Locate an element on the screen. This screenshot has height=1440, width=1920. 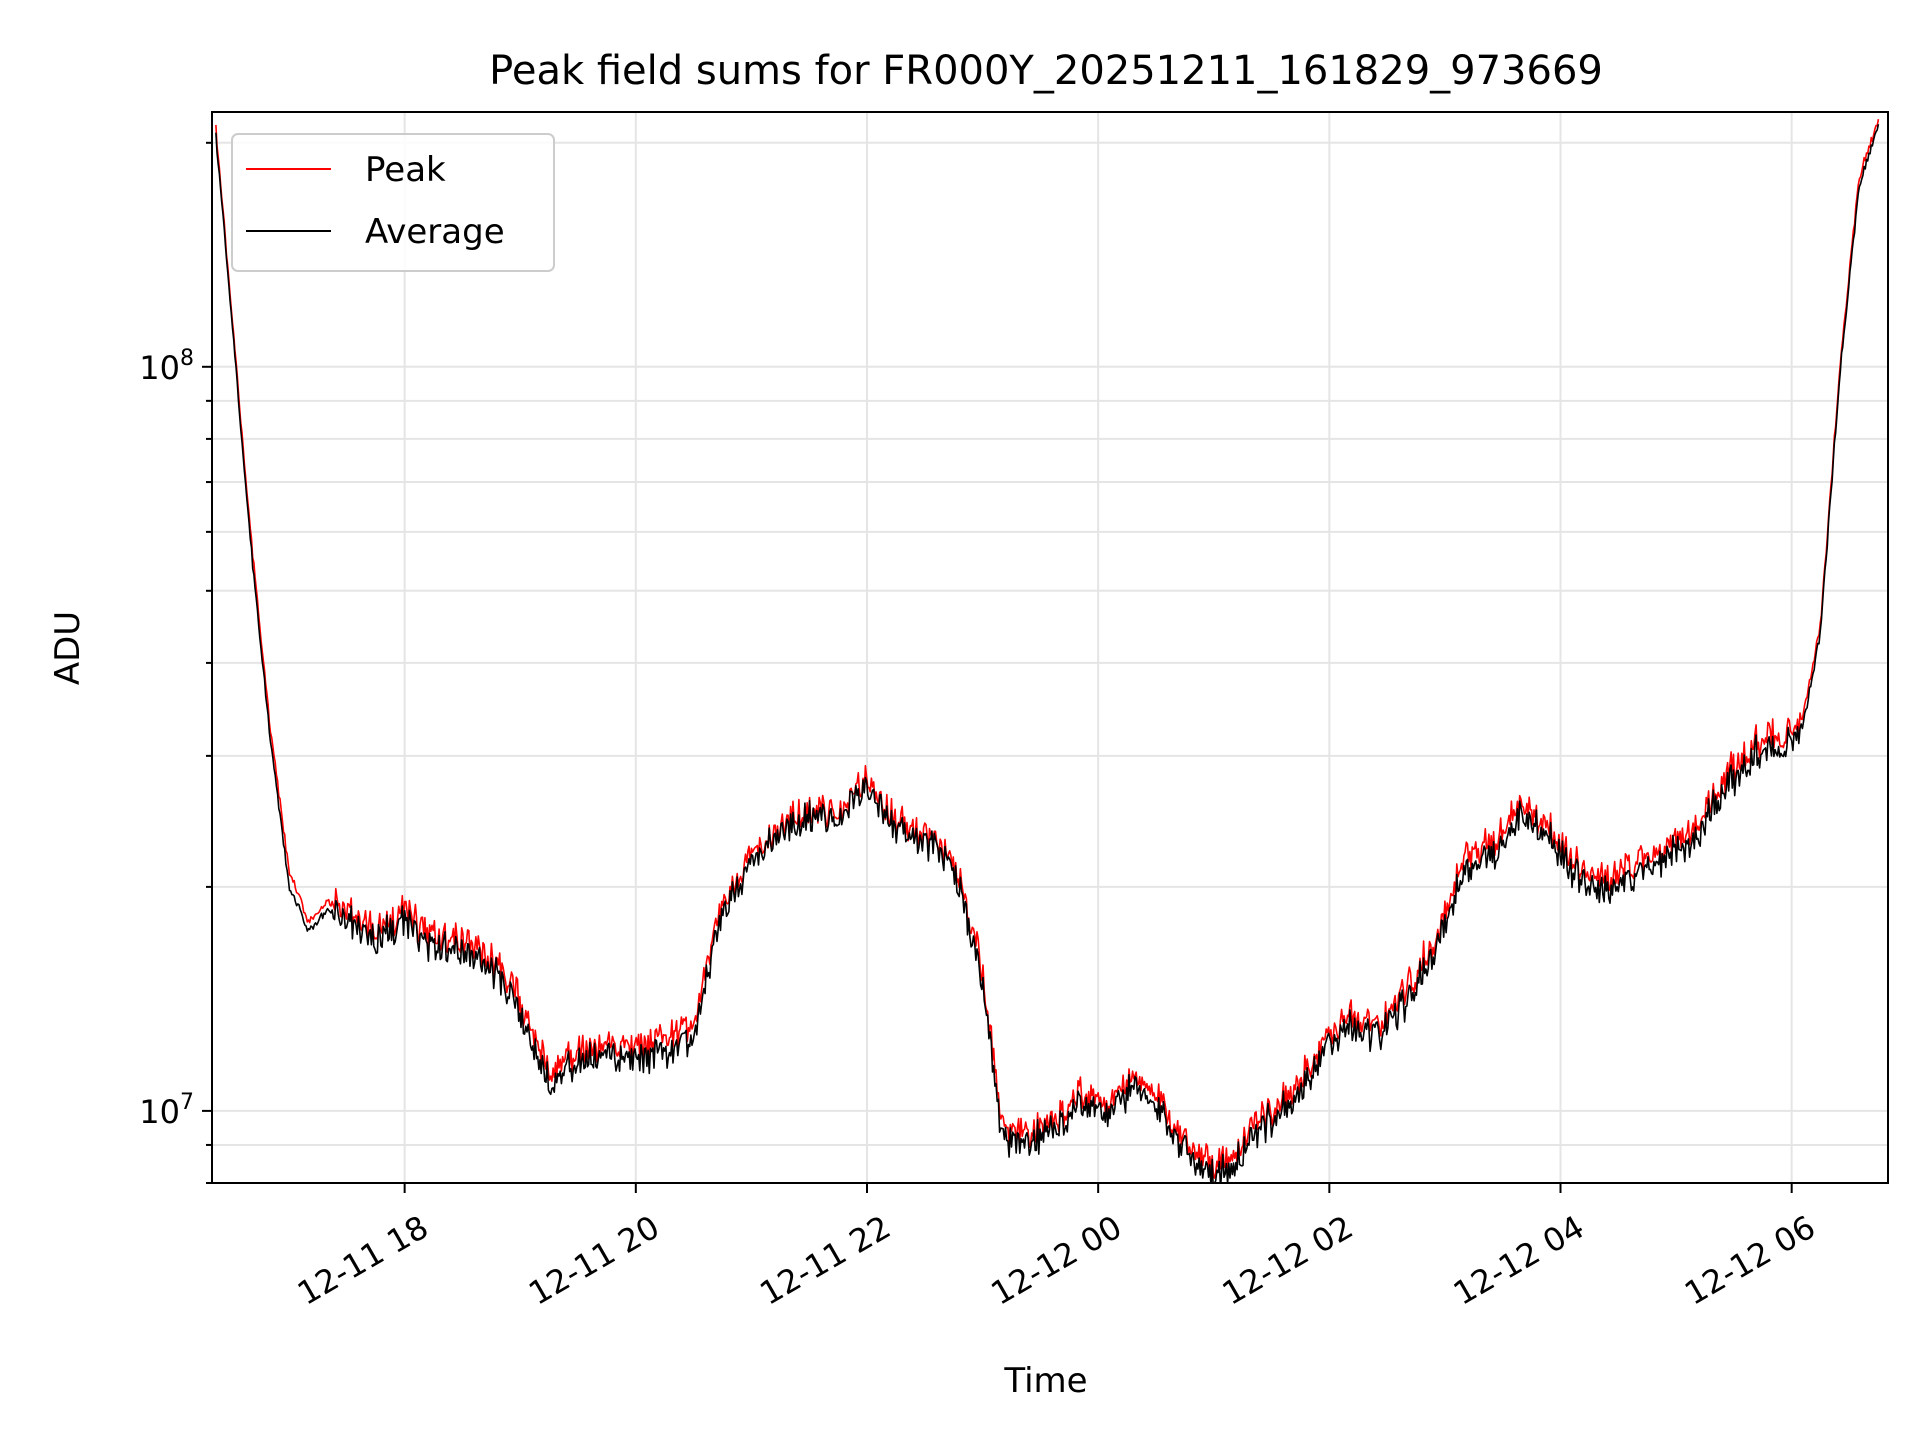
legend: Peak Average is located at coordinates (393, 202).